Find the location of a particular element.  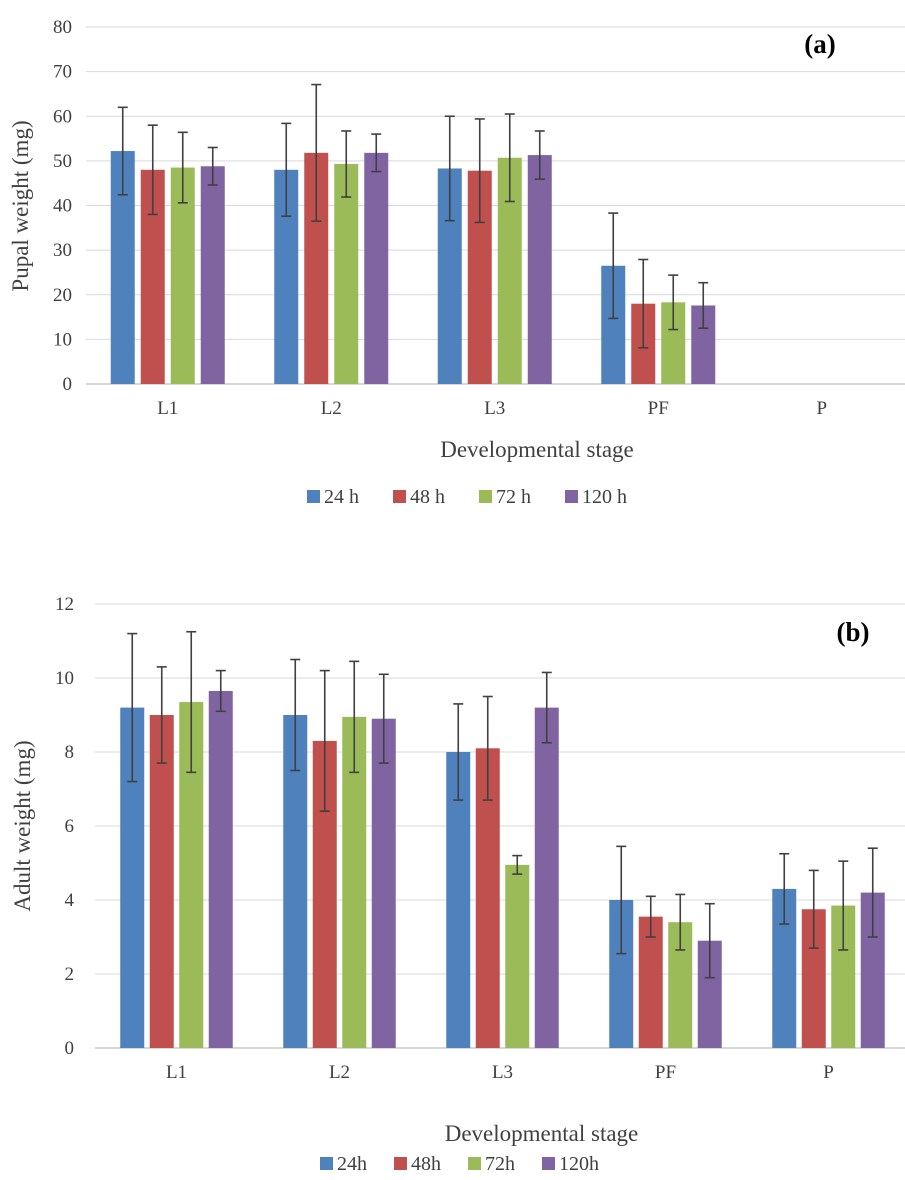

legend-label: 72 h is located at coordinates (513, 497).